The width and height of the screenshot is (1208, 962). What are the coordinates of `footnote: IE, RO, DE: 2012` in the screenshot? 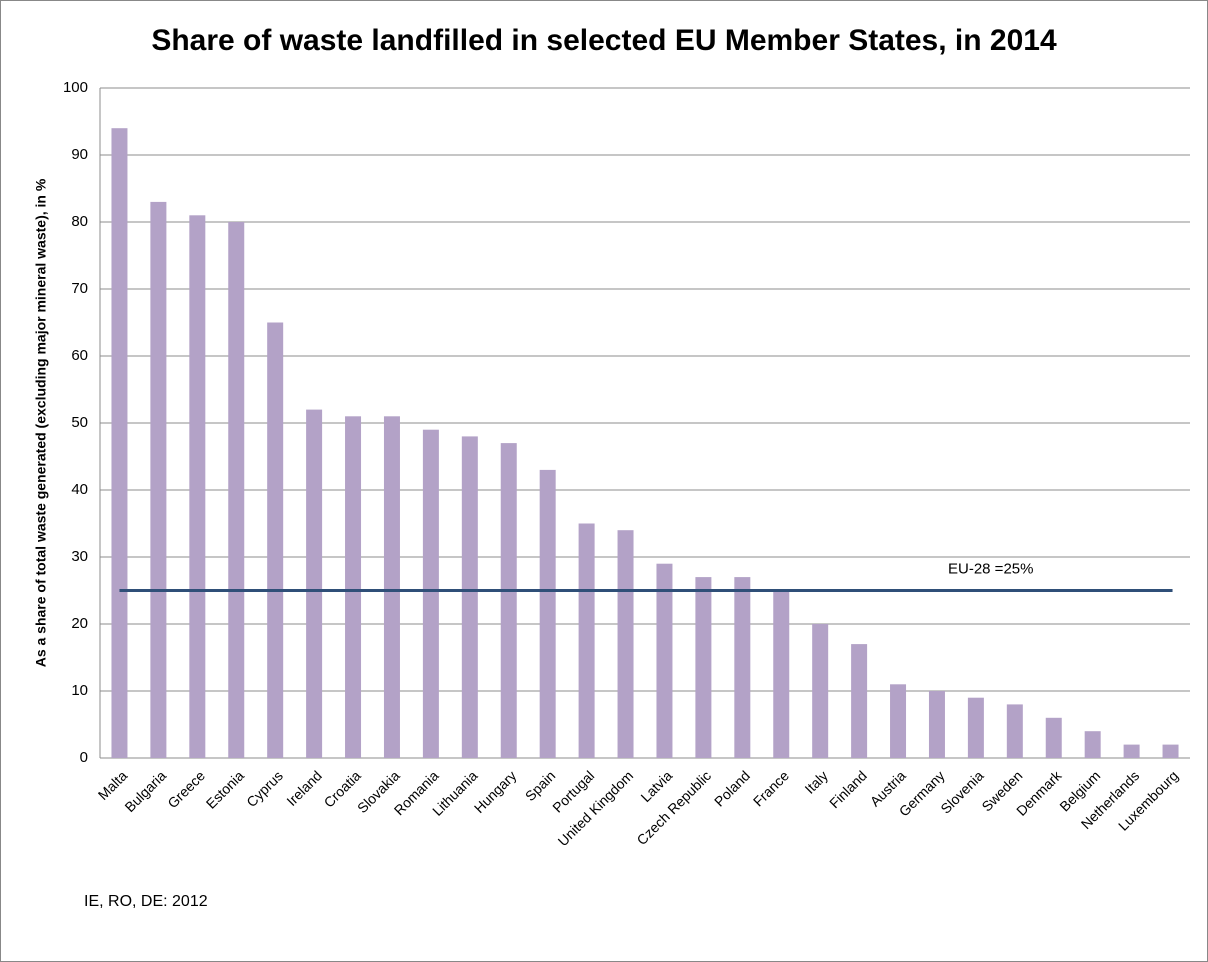 It's located at (146, 901).